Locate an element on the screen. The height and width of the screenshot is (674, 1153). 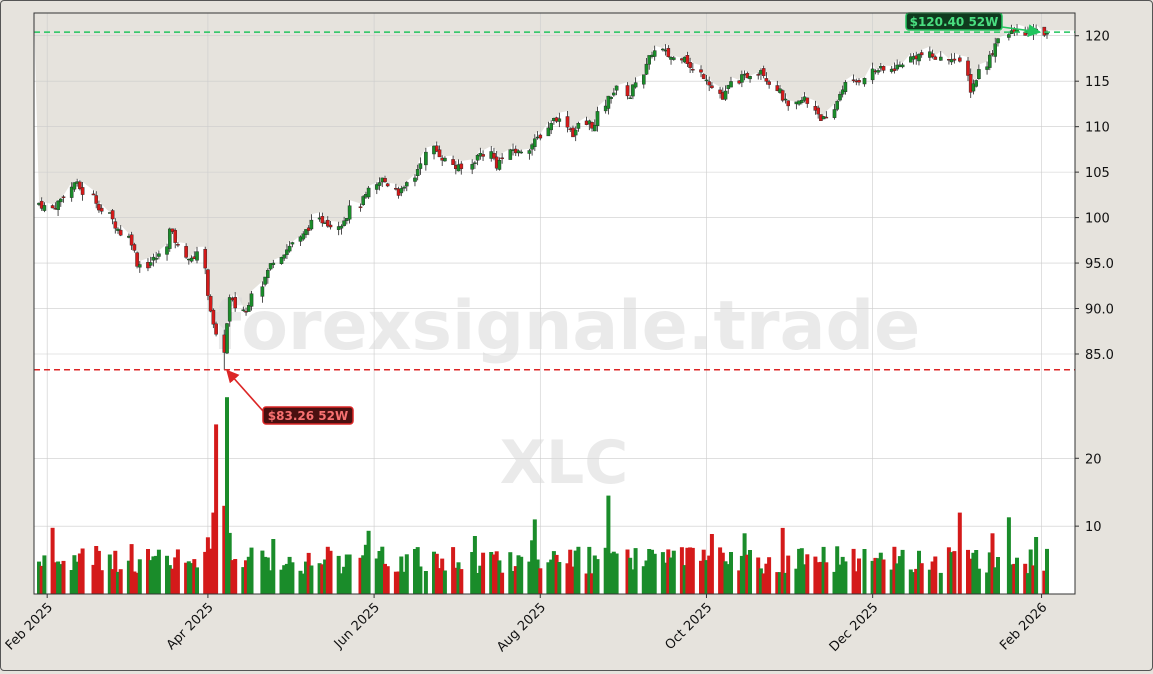
volume-tick-label: 10 is located at coordinates (1093, 527).